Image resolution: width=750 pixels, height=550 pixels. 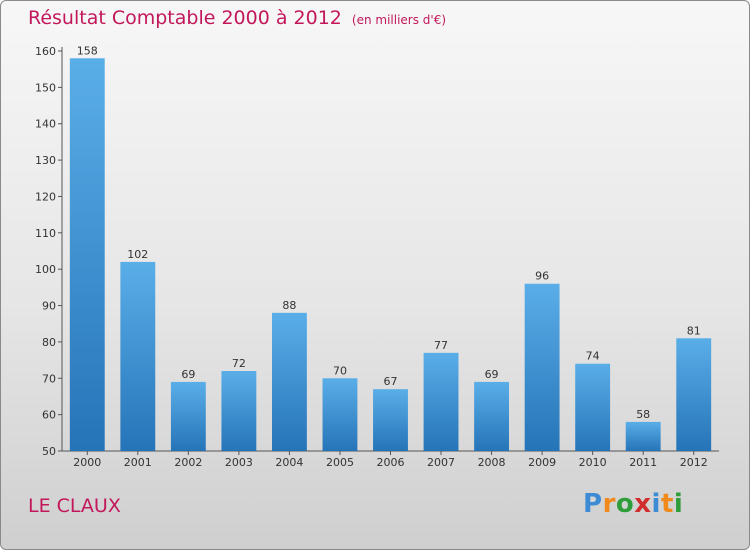 What do you see at coordinates (441, 345) in the screenshot?
I see `data-label: 77` at bounding box center [441, 345].